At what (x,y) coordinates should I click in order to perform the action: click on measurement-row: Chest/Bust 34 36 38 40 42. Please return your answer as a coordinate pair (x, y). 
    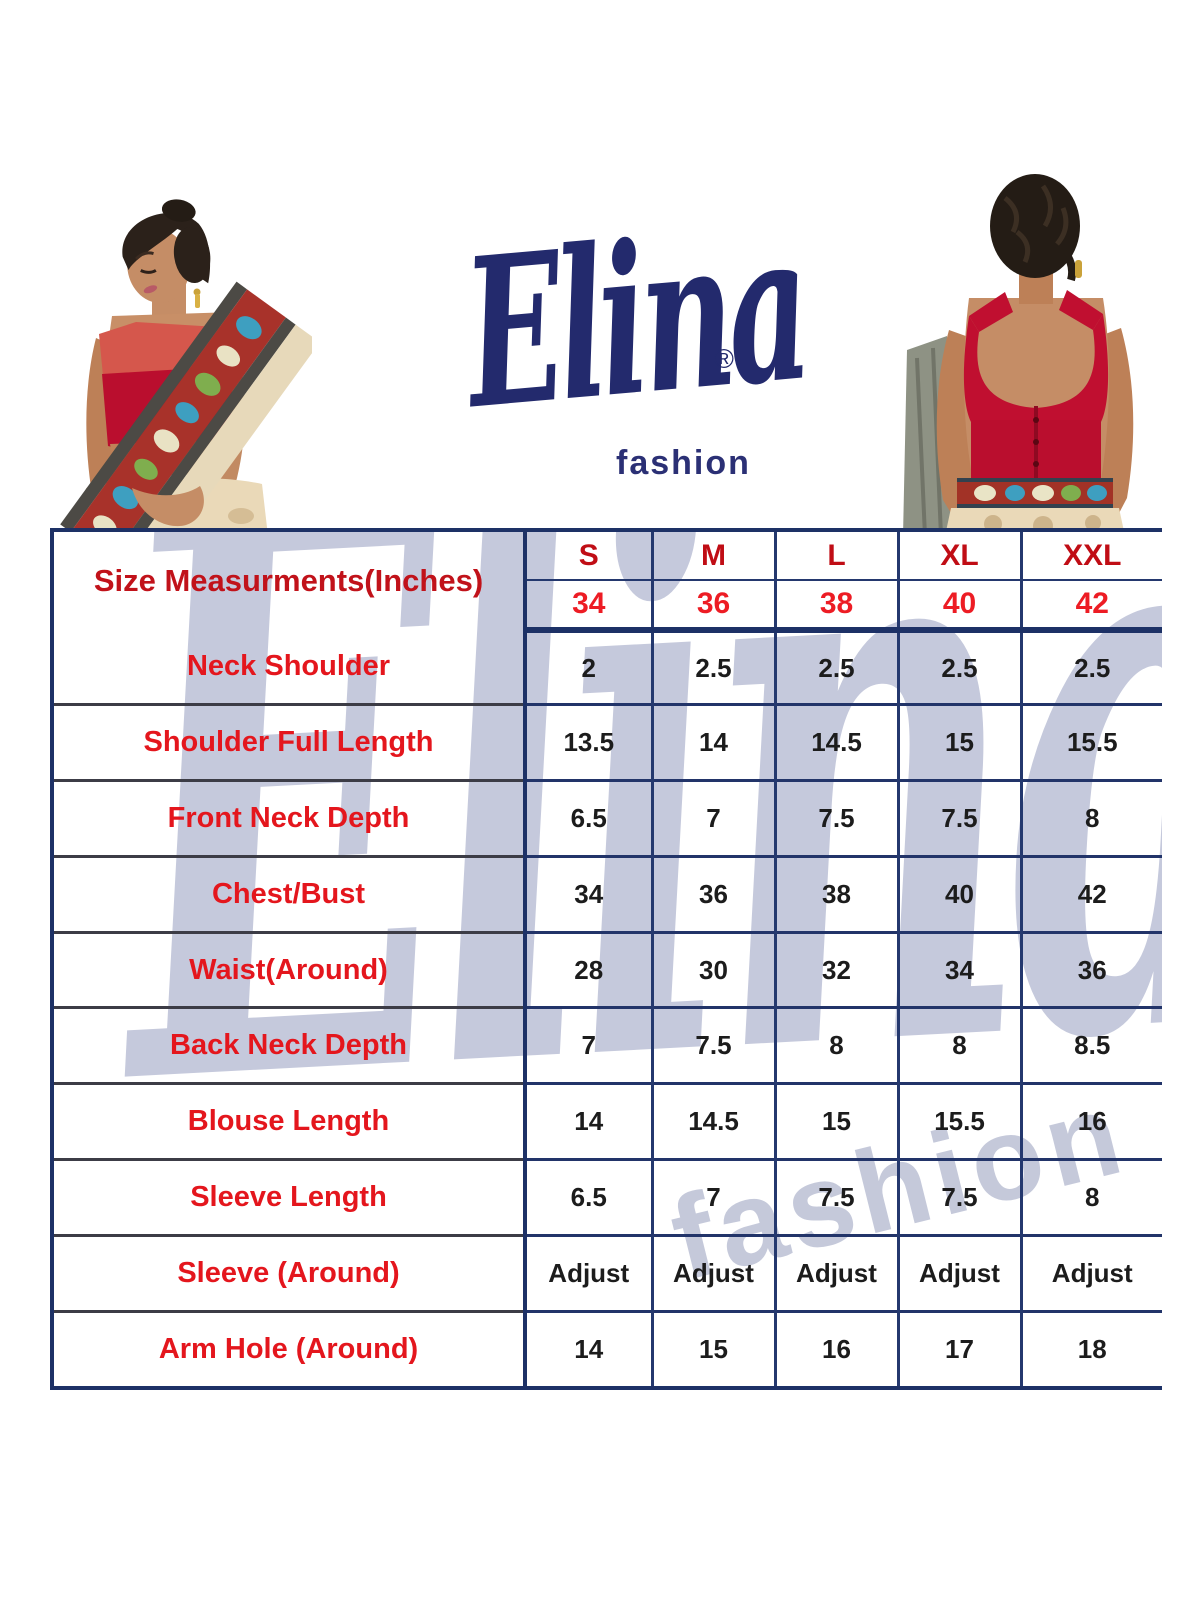
    Looking at the image, I should click on (607, 893).